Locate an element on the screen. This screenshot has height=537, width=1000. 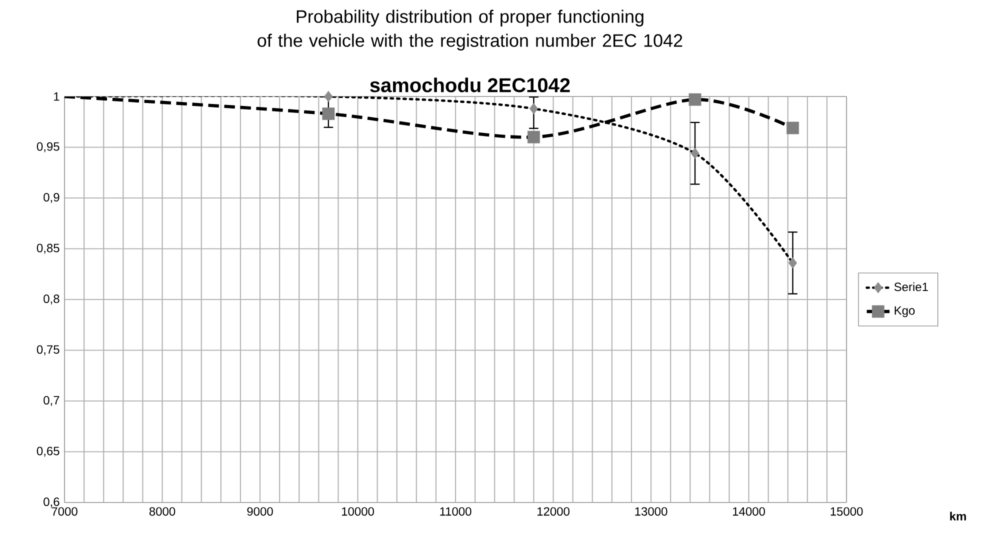
y-tick-label: 0,9 is located at coordinates (52, 198).